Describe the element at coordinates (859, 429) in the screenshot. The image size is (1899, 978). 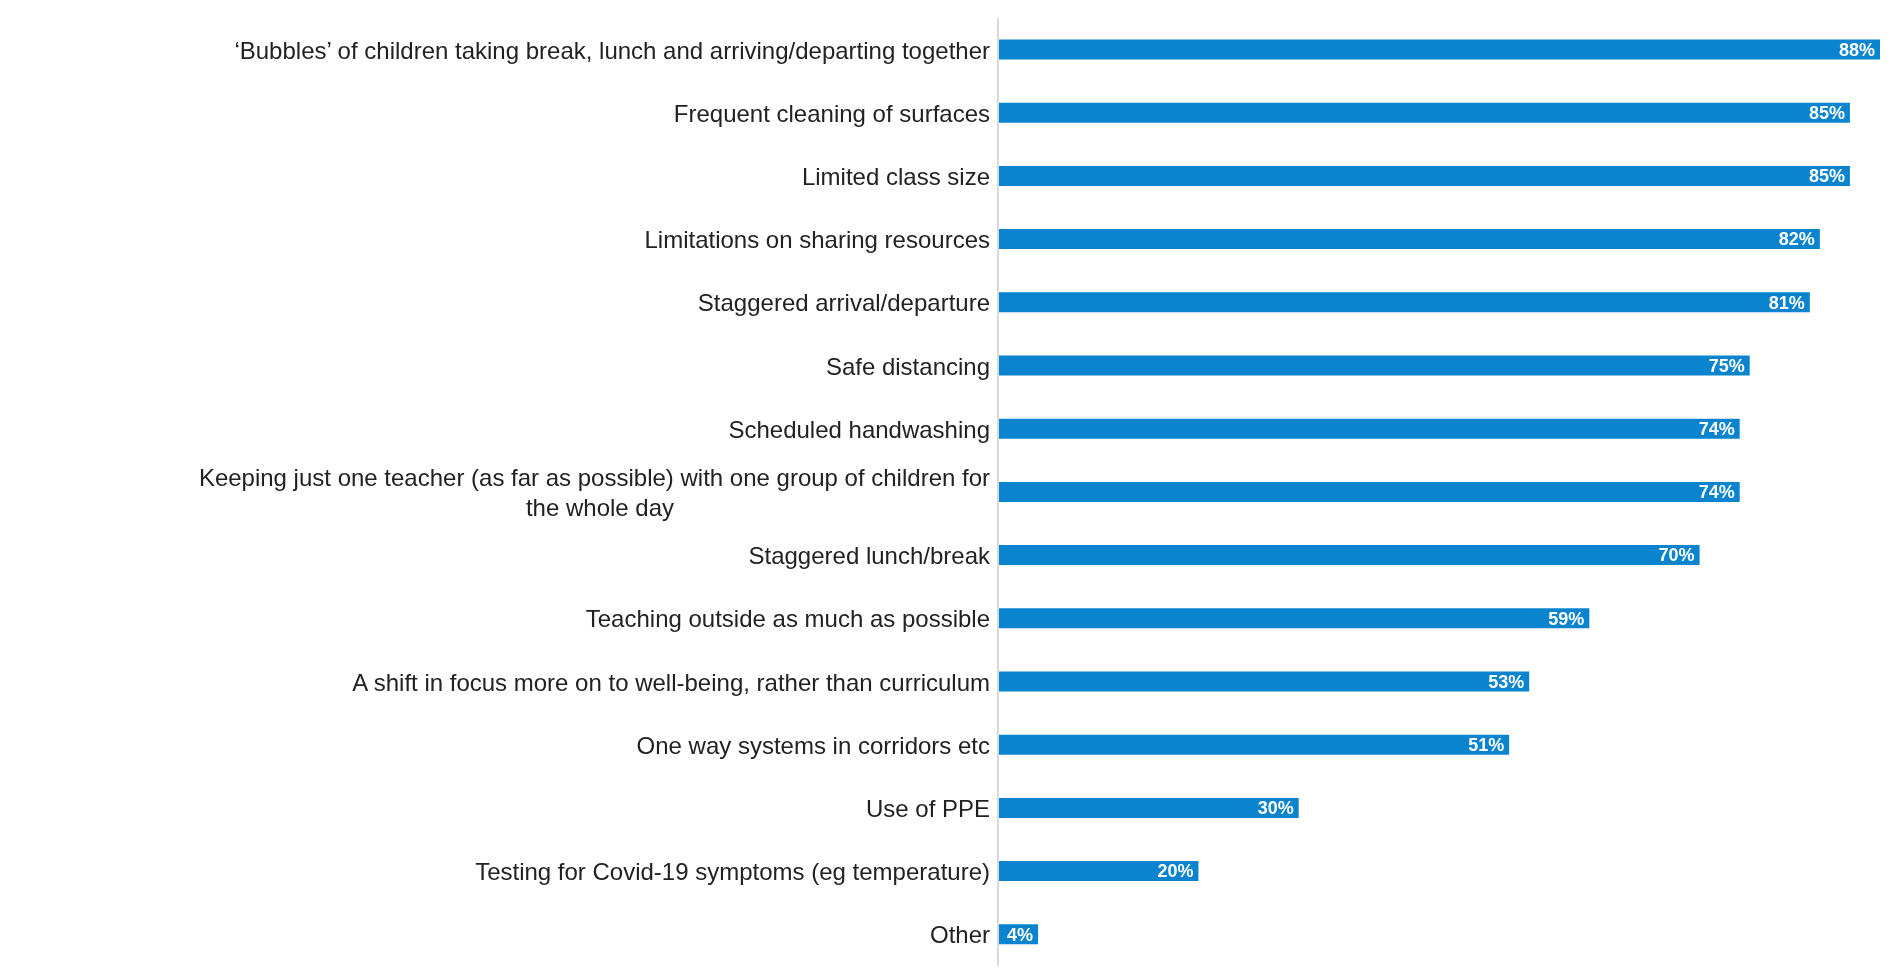
I see `y-tick-label: Scheduled handwashing` at that location.